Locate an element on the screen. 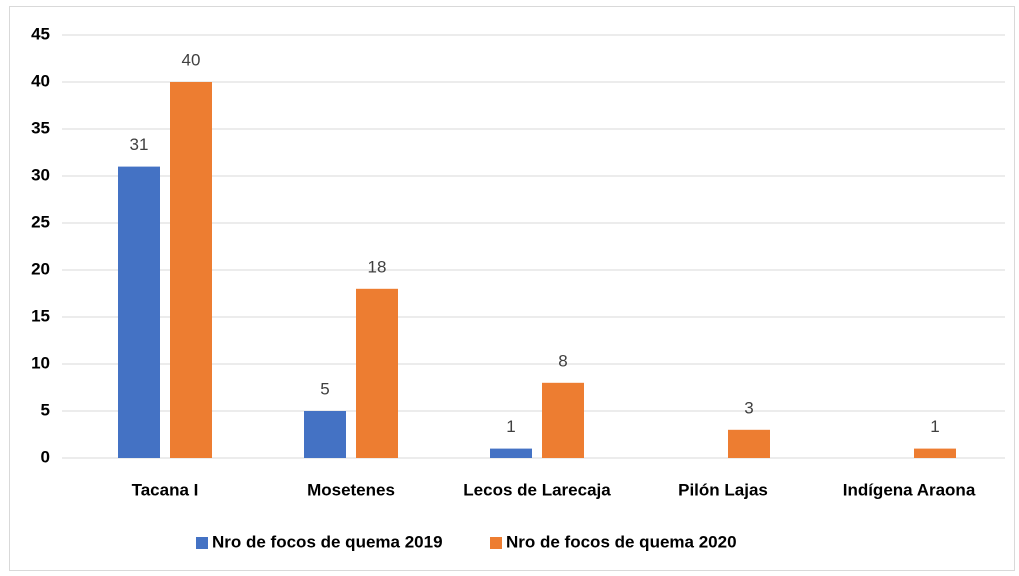  data-label: 40 is located at coordinates (191, 59).